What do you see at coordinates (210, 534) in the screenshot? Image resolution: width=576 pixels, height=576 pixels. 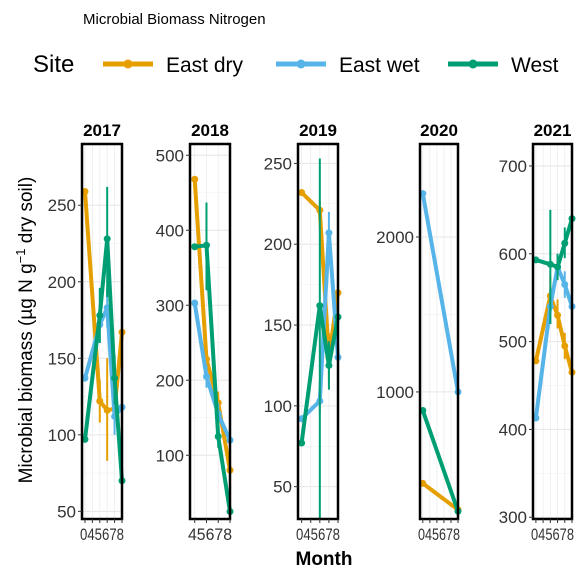 I see `x-tick-labels: 45678` at bounding box center [210, 534].